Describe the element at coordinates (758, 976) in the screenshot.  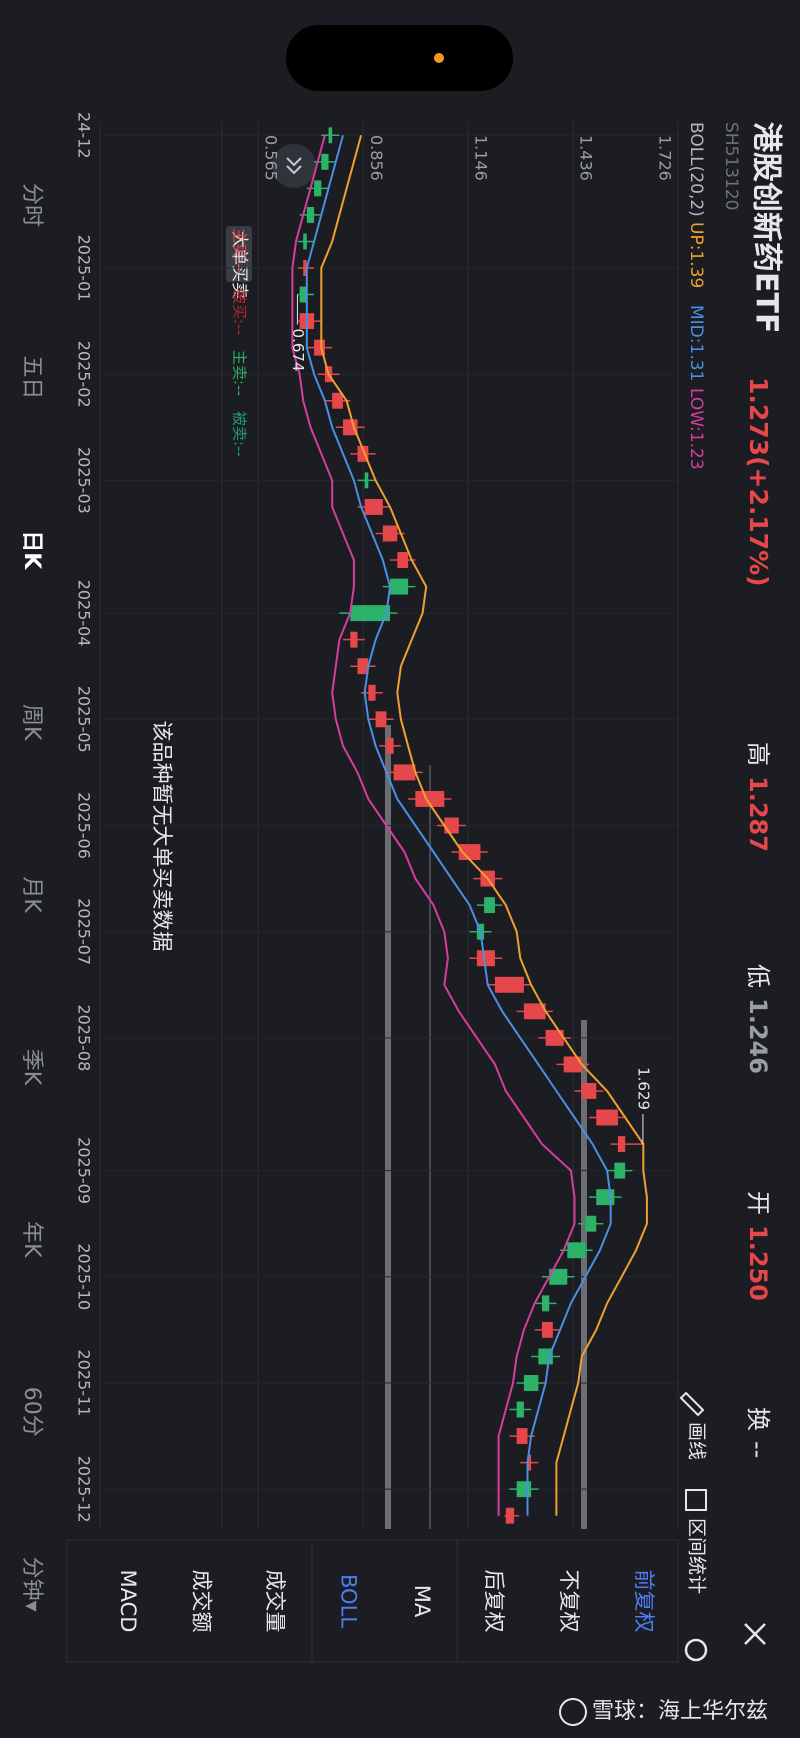
I see `low-label: 低` at that location.